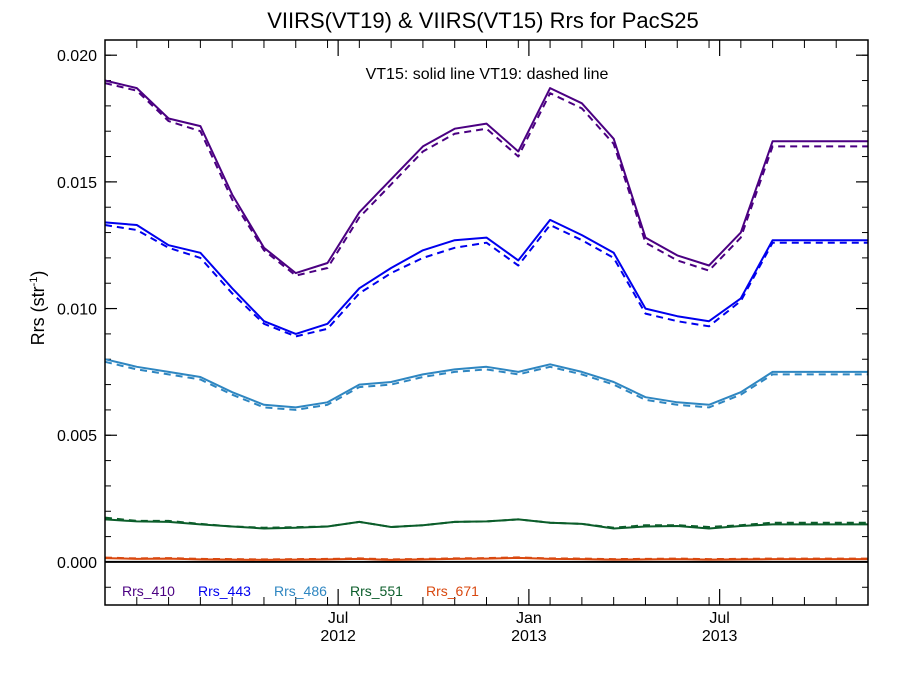 The width and height of the screenshot is (900, 675). What do you see at coordinates (34, 282) in the screenshot?
I see `y-axis-label-superscript: -1` at bounding box center [34, 282].